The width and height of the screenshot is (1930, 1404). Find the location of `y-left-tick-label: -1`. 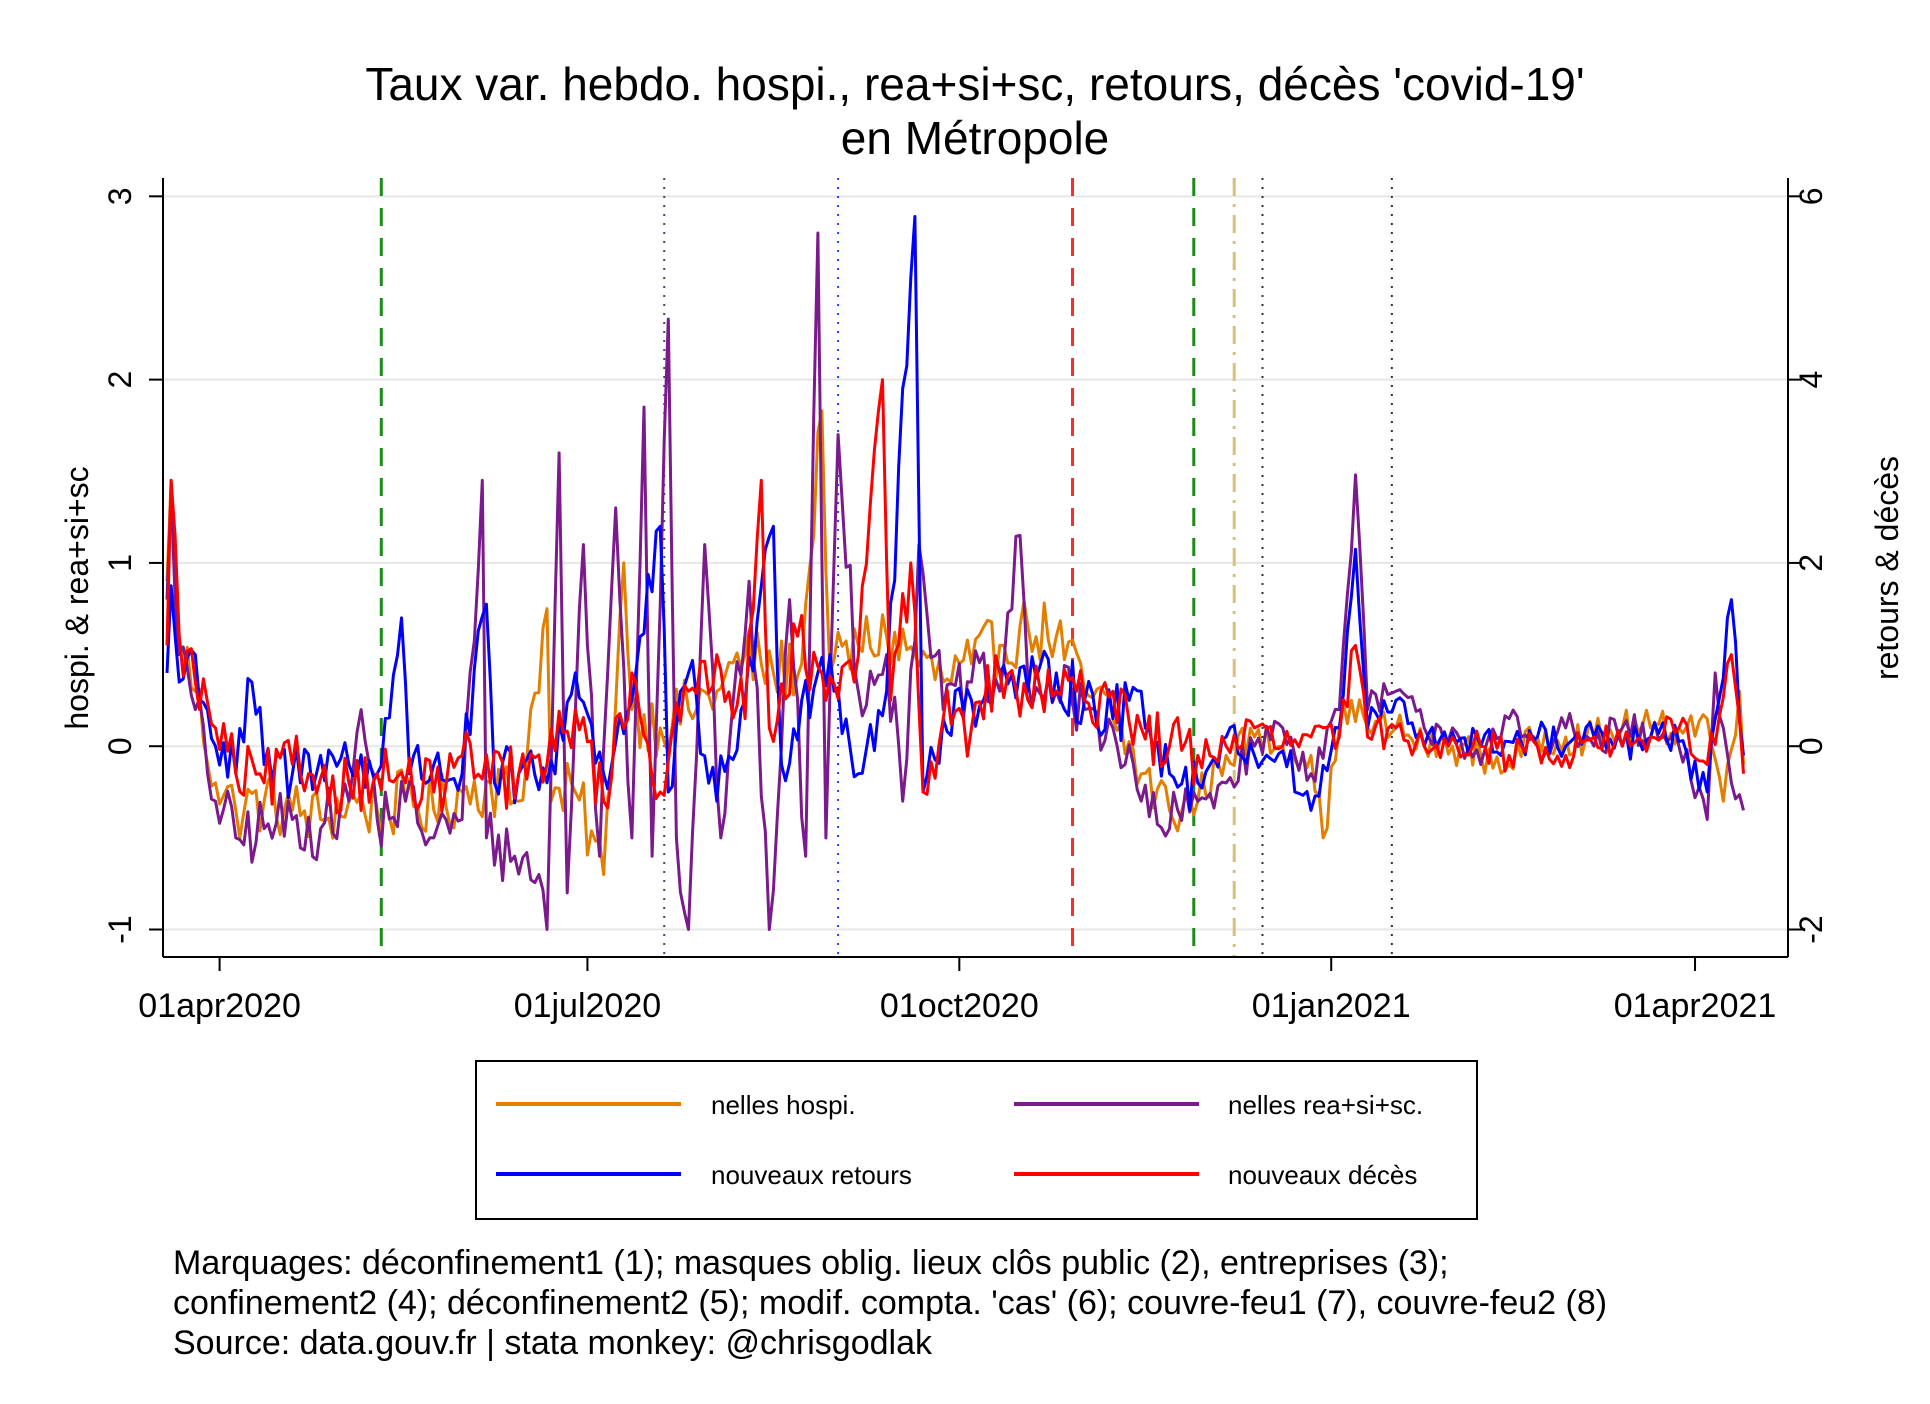

y-left-tick-label: -1 is located at coordinates (120, 929).